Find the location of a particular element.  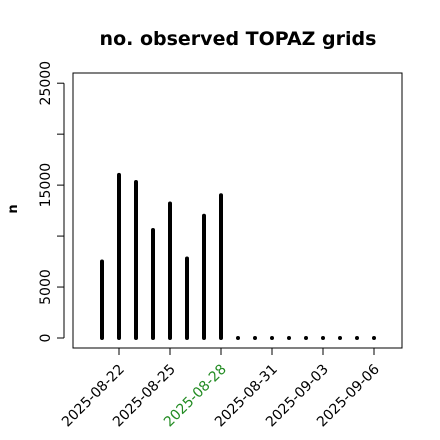

y-tick-label: 0 is located at coordinates (46, 338).